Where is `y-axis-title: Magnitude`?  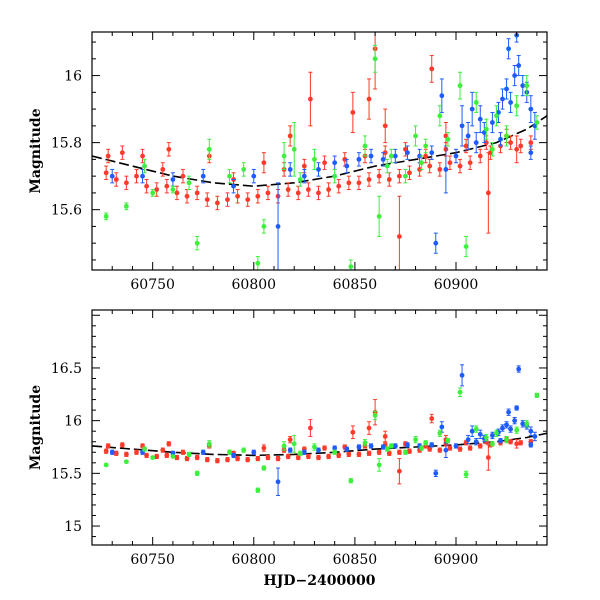 y-axis-title: Magnitude is located at coordinates (36, 427).